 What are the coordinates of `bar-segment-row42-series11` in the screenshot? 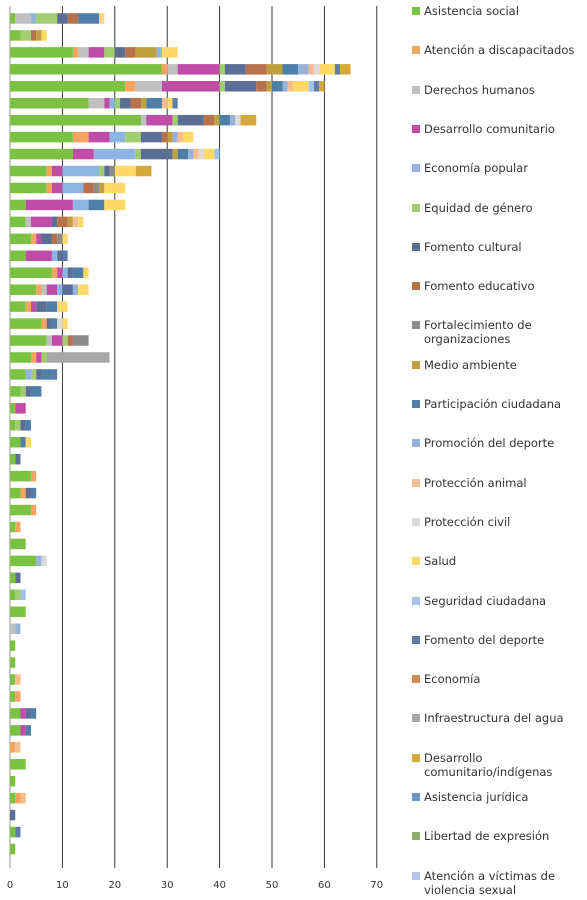 It's located at (33, 713).